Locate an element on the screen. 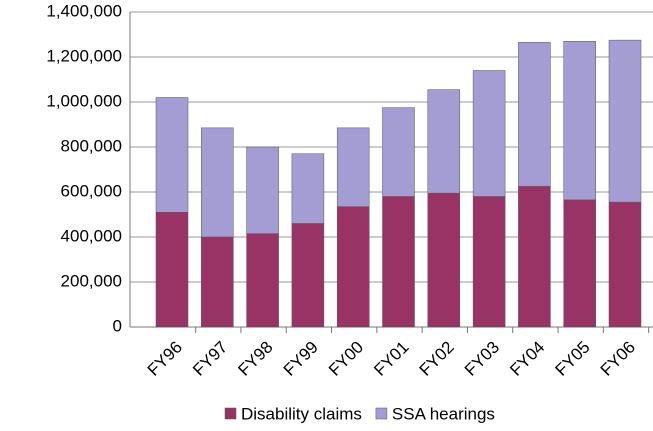 The image size is (653, 431). y-tick-label: 200,000 is located at coordinates (91, 280).